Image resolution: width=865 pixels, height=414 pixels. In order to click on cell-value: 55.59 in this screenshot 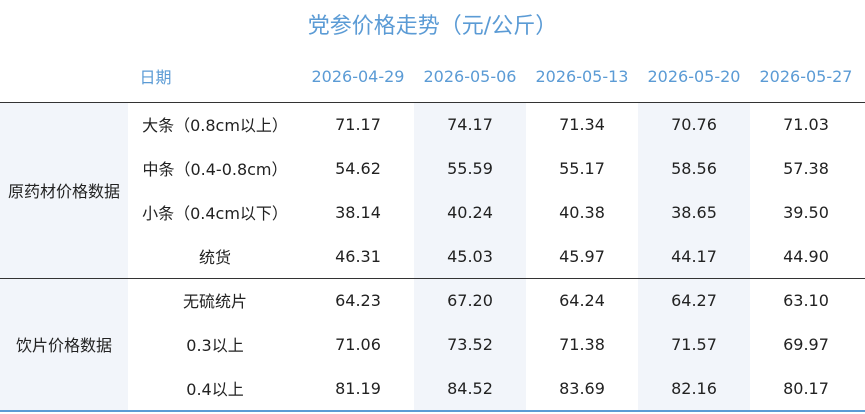, I will do `click(470, 168)`.